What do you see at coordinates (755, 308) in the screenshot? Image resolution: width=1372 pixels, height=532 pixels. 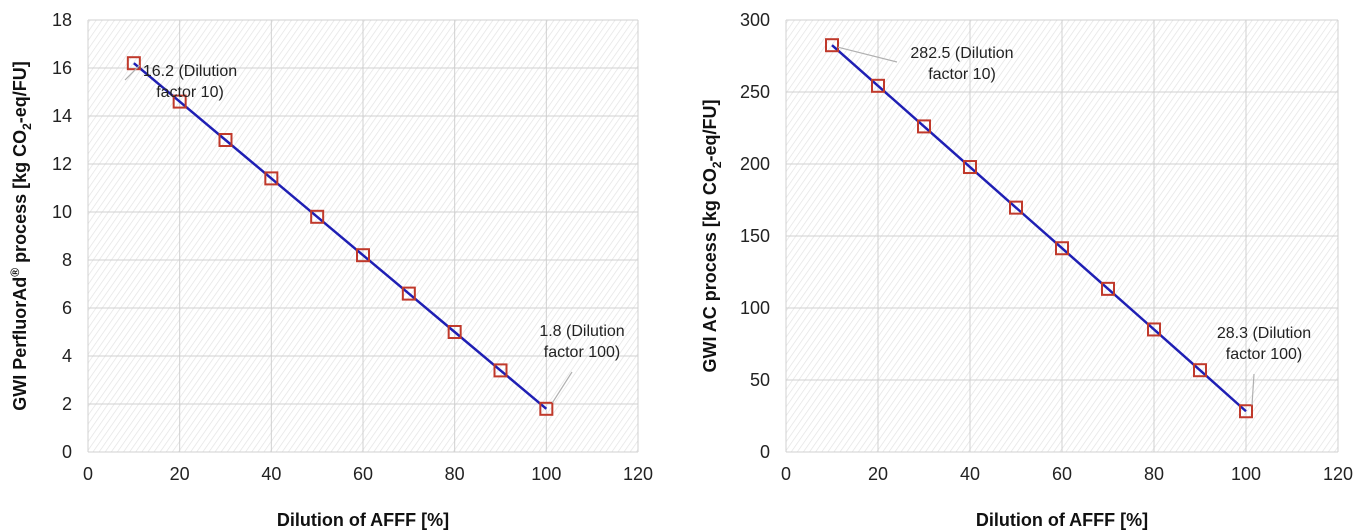 I see `y-tick-label: 100` at bounding box center [755, 308].